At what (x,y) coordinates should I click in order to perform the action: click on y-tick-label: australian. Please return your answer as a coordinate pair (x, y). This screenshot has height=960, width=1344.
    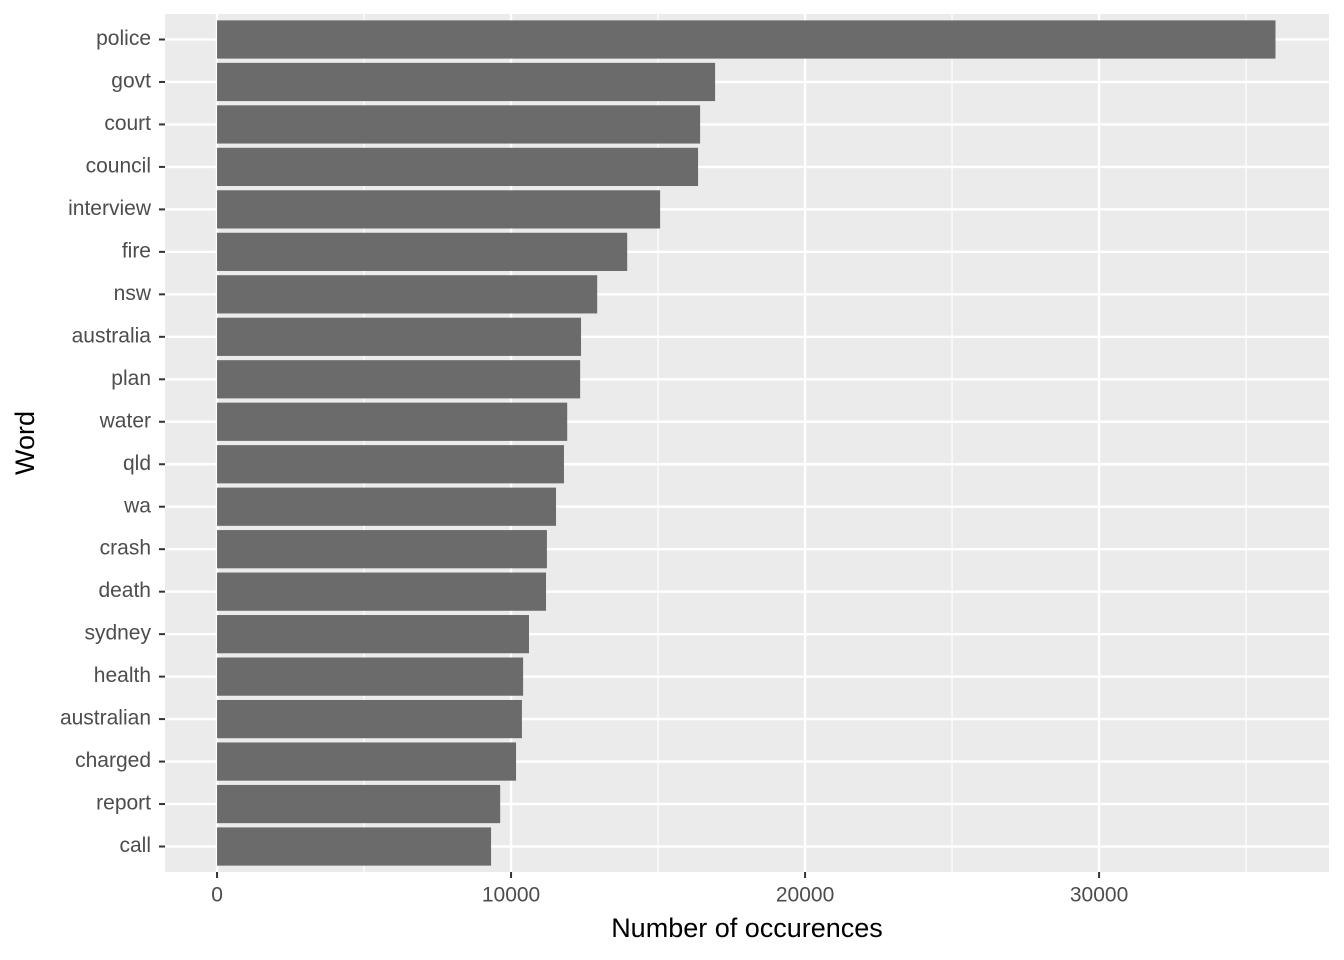
    Looking at the image, I should click on (105, 718).